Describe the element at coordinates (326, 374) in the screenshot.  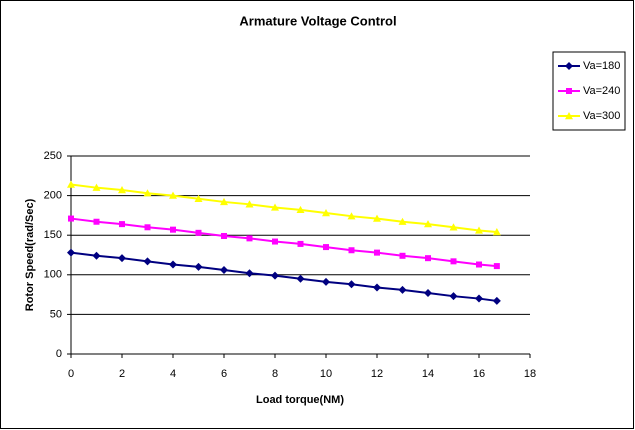
I see `x-tick-label: 10` at that location.